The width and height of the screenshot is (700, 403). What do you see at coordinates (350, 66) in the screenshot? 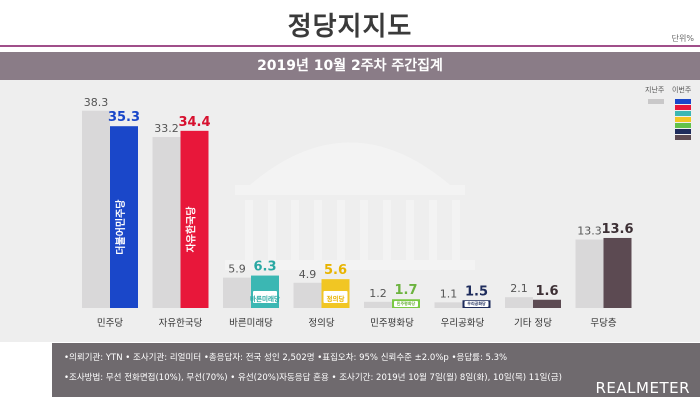
I see `chart-subtitle: 2019년 10월 2주차 주간집계` at bounding box center [350, 66].